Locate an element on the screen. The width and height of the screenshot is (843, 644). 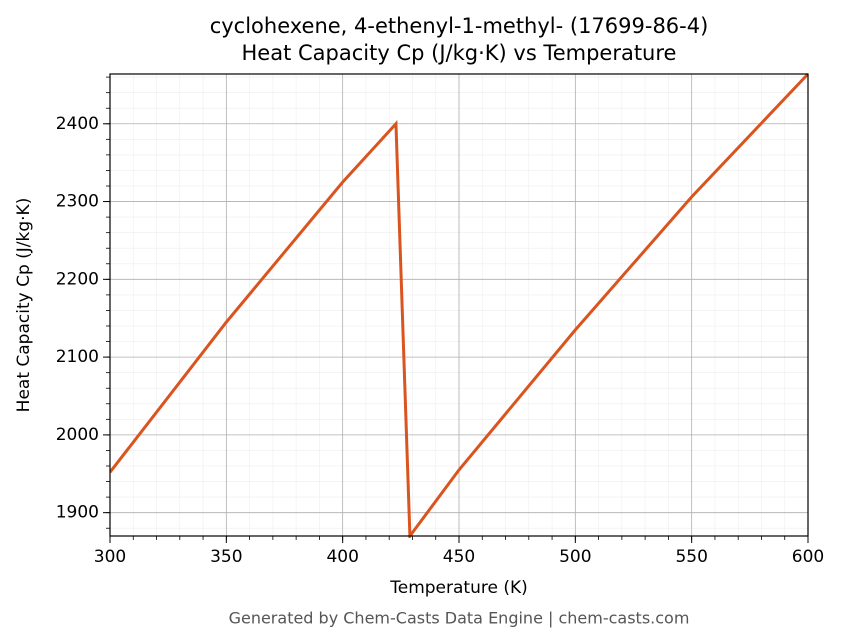
y-tick-label: 1900 is located at coordinates (77, 513).